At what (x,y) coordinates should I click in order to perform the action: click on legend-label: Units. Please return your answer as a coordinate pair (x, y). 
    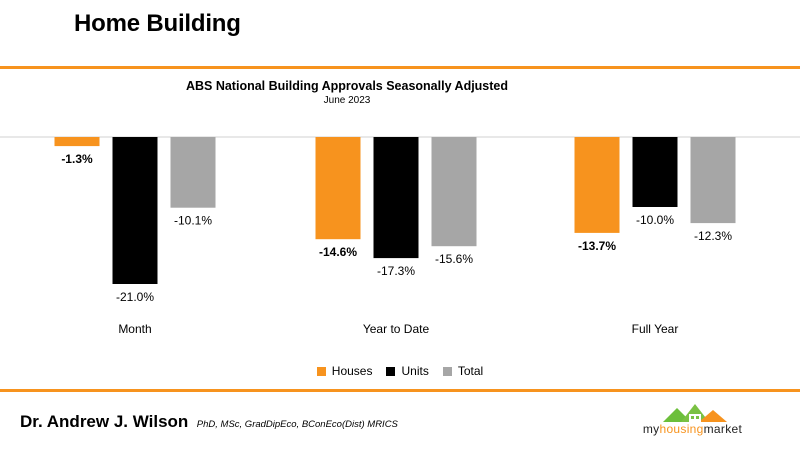
    Looking at the image, I should click on (415, 371).